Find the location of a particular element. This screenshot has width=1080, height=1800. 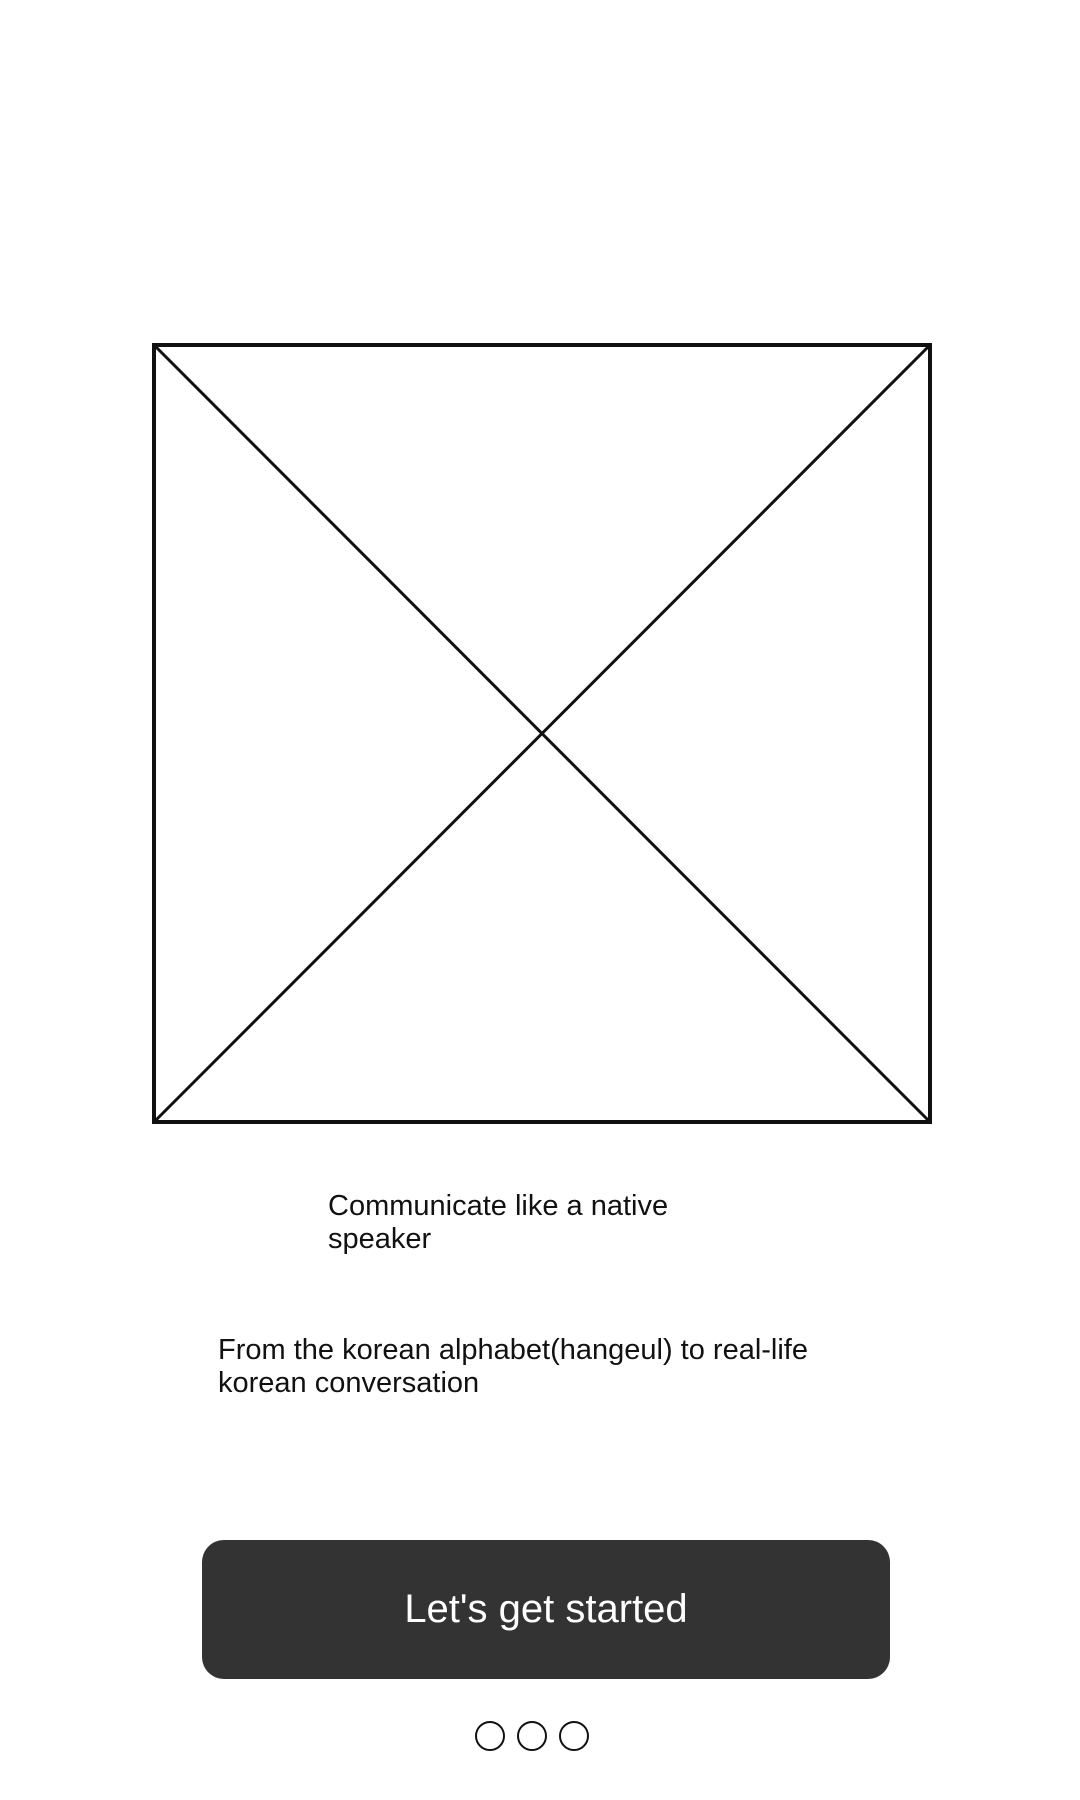

headline-text: Communicate like a native speaker is located at coordinates (498, 1222).